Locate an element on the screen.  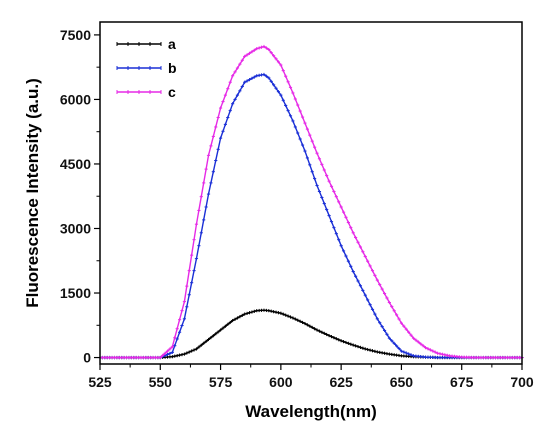
series-line-a is located at coordinates (311, 334).